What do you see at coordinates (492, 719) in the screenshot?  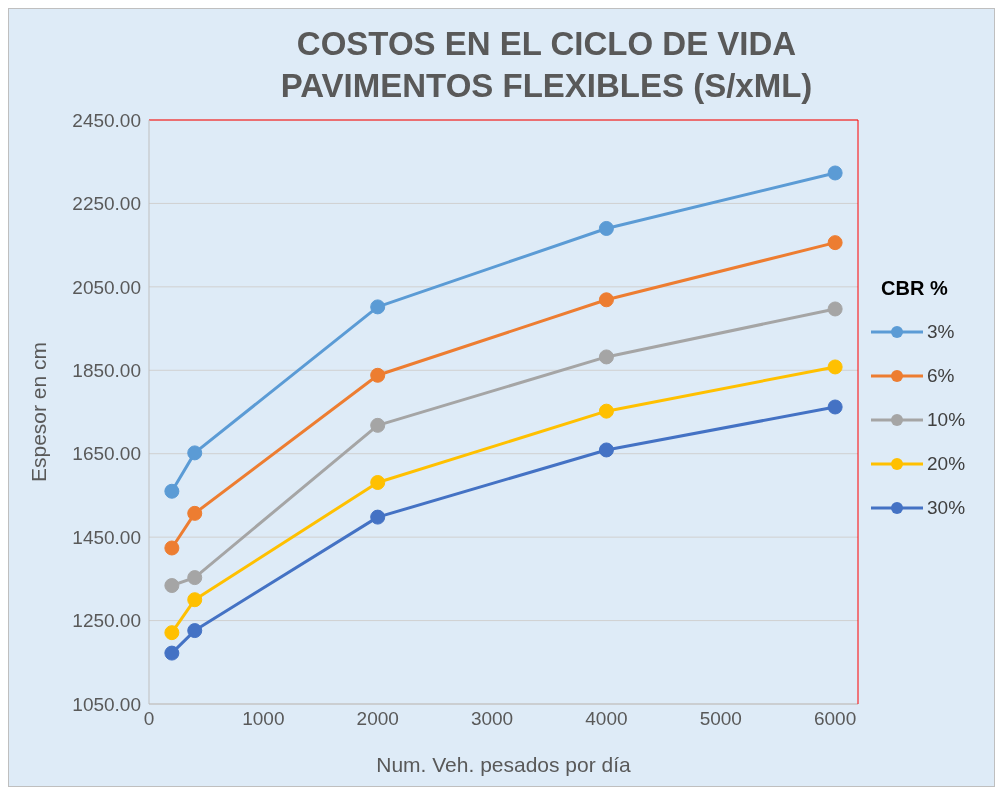 I see `x-tick-label: 3000` at bounding box center [492, 719].